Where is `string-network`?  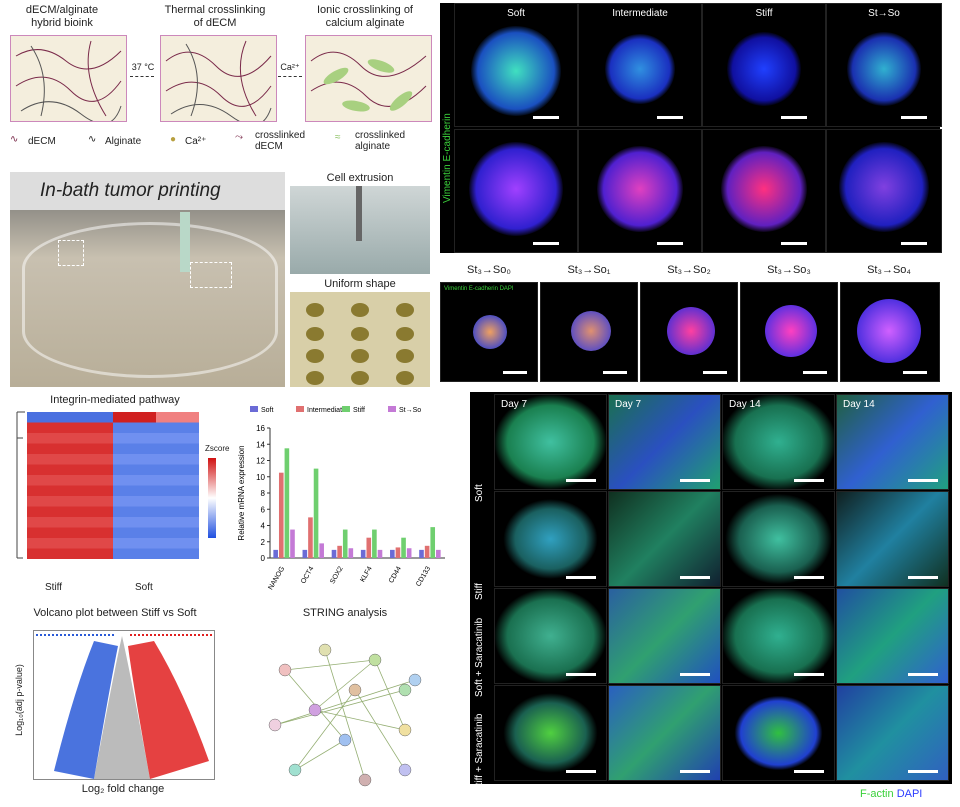
string-network is located at coordinates (345, 715).